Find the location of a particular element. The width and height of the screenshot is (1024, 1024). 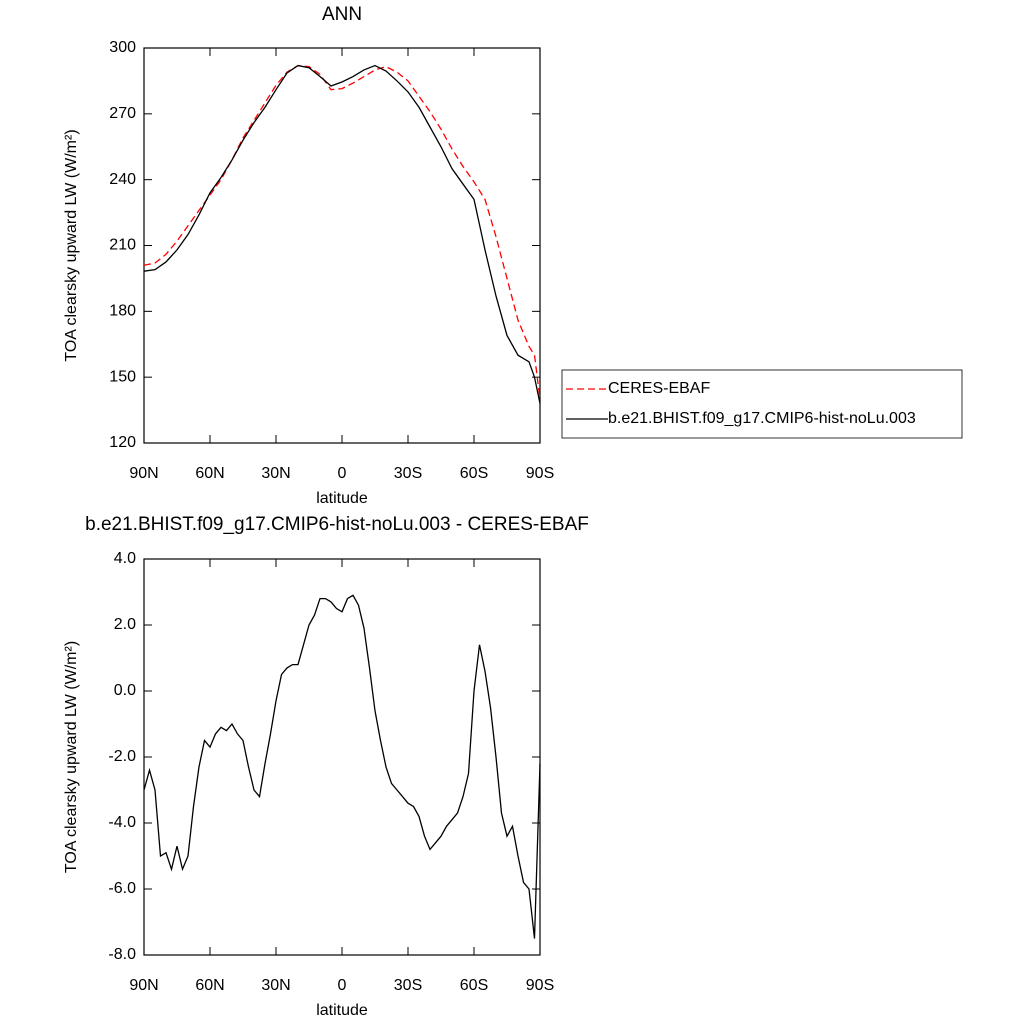

y-tick-label: 240 is located at coordinates (122, 179).